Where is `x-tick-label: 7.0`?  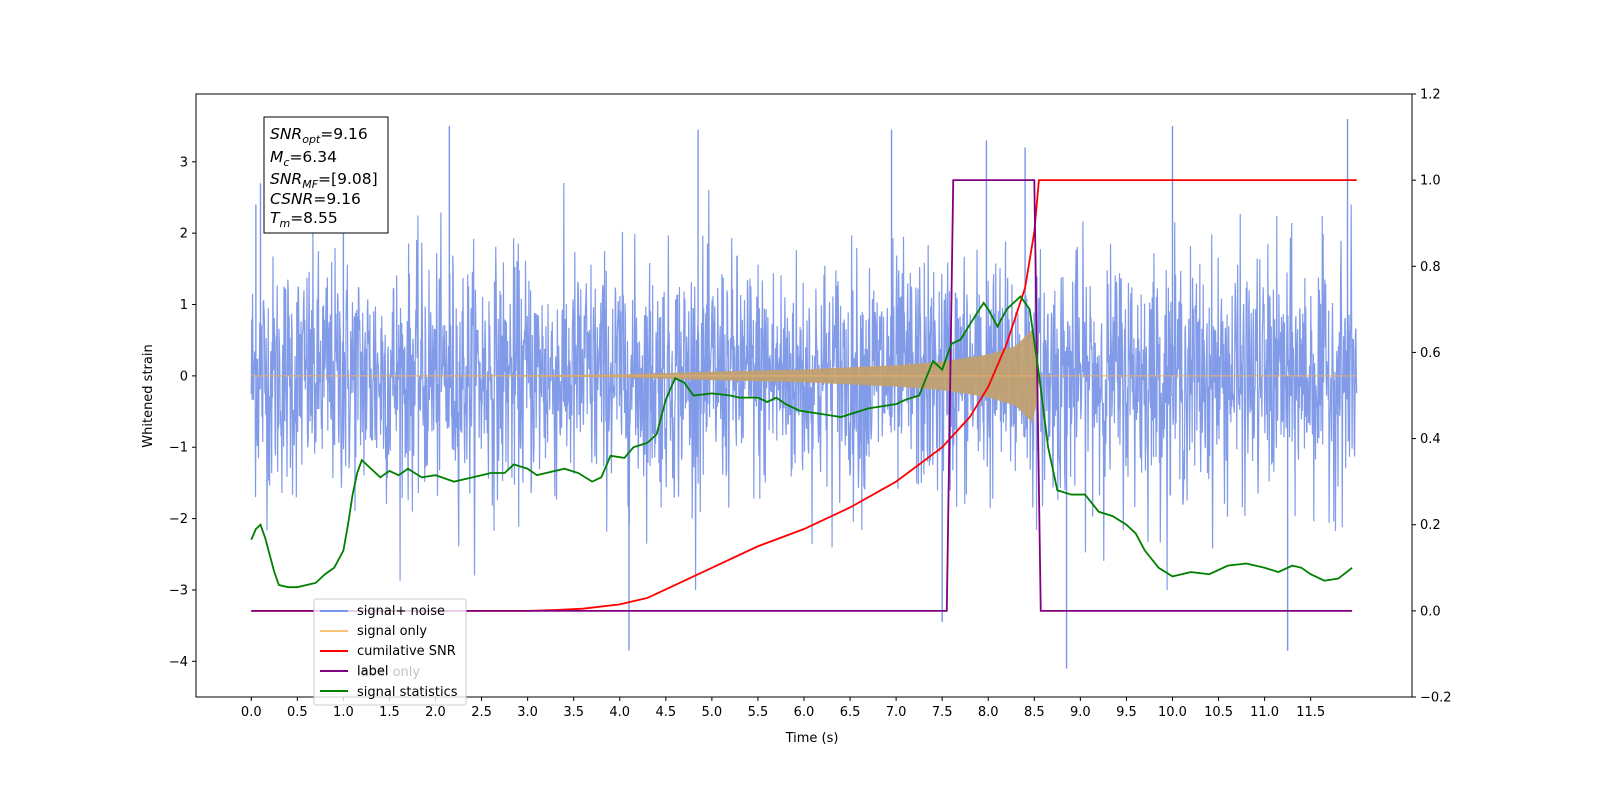
x-tick-label: 7.0 is located at coordinates (896, 712).